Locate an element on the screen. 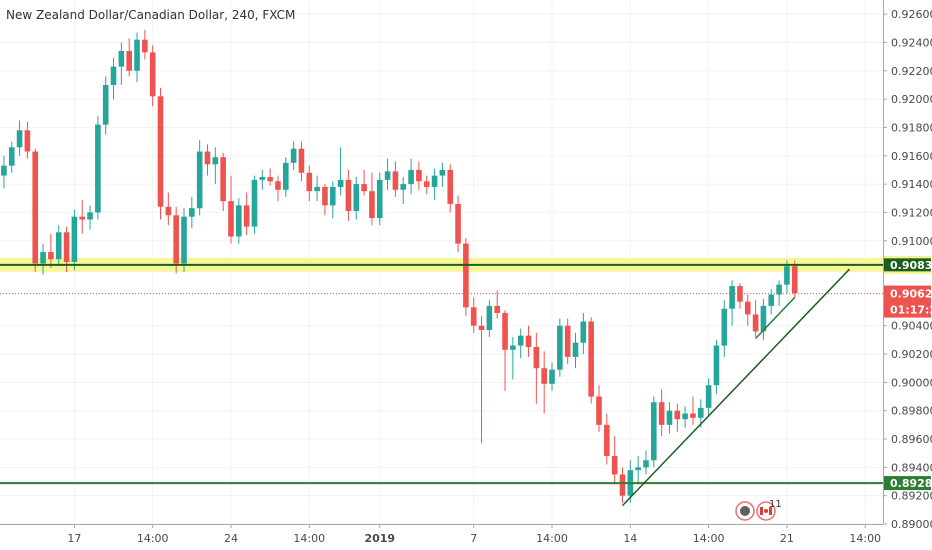  trendline is located at coordinates (736, 387).